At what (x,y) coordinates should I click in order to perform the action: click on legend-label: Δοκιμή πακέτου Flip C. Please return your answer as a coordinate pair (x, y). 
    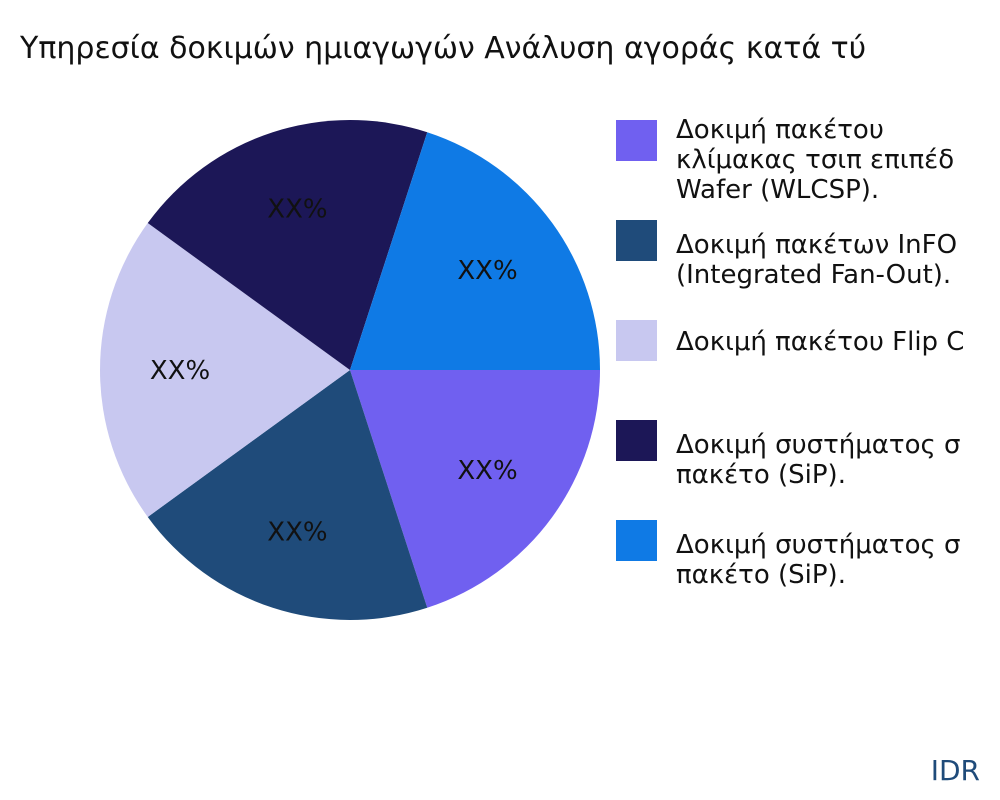
    Looking at the image, I should click on (820, 342).